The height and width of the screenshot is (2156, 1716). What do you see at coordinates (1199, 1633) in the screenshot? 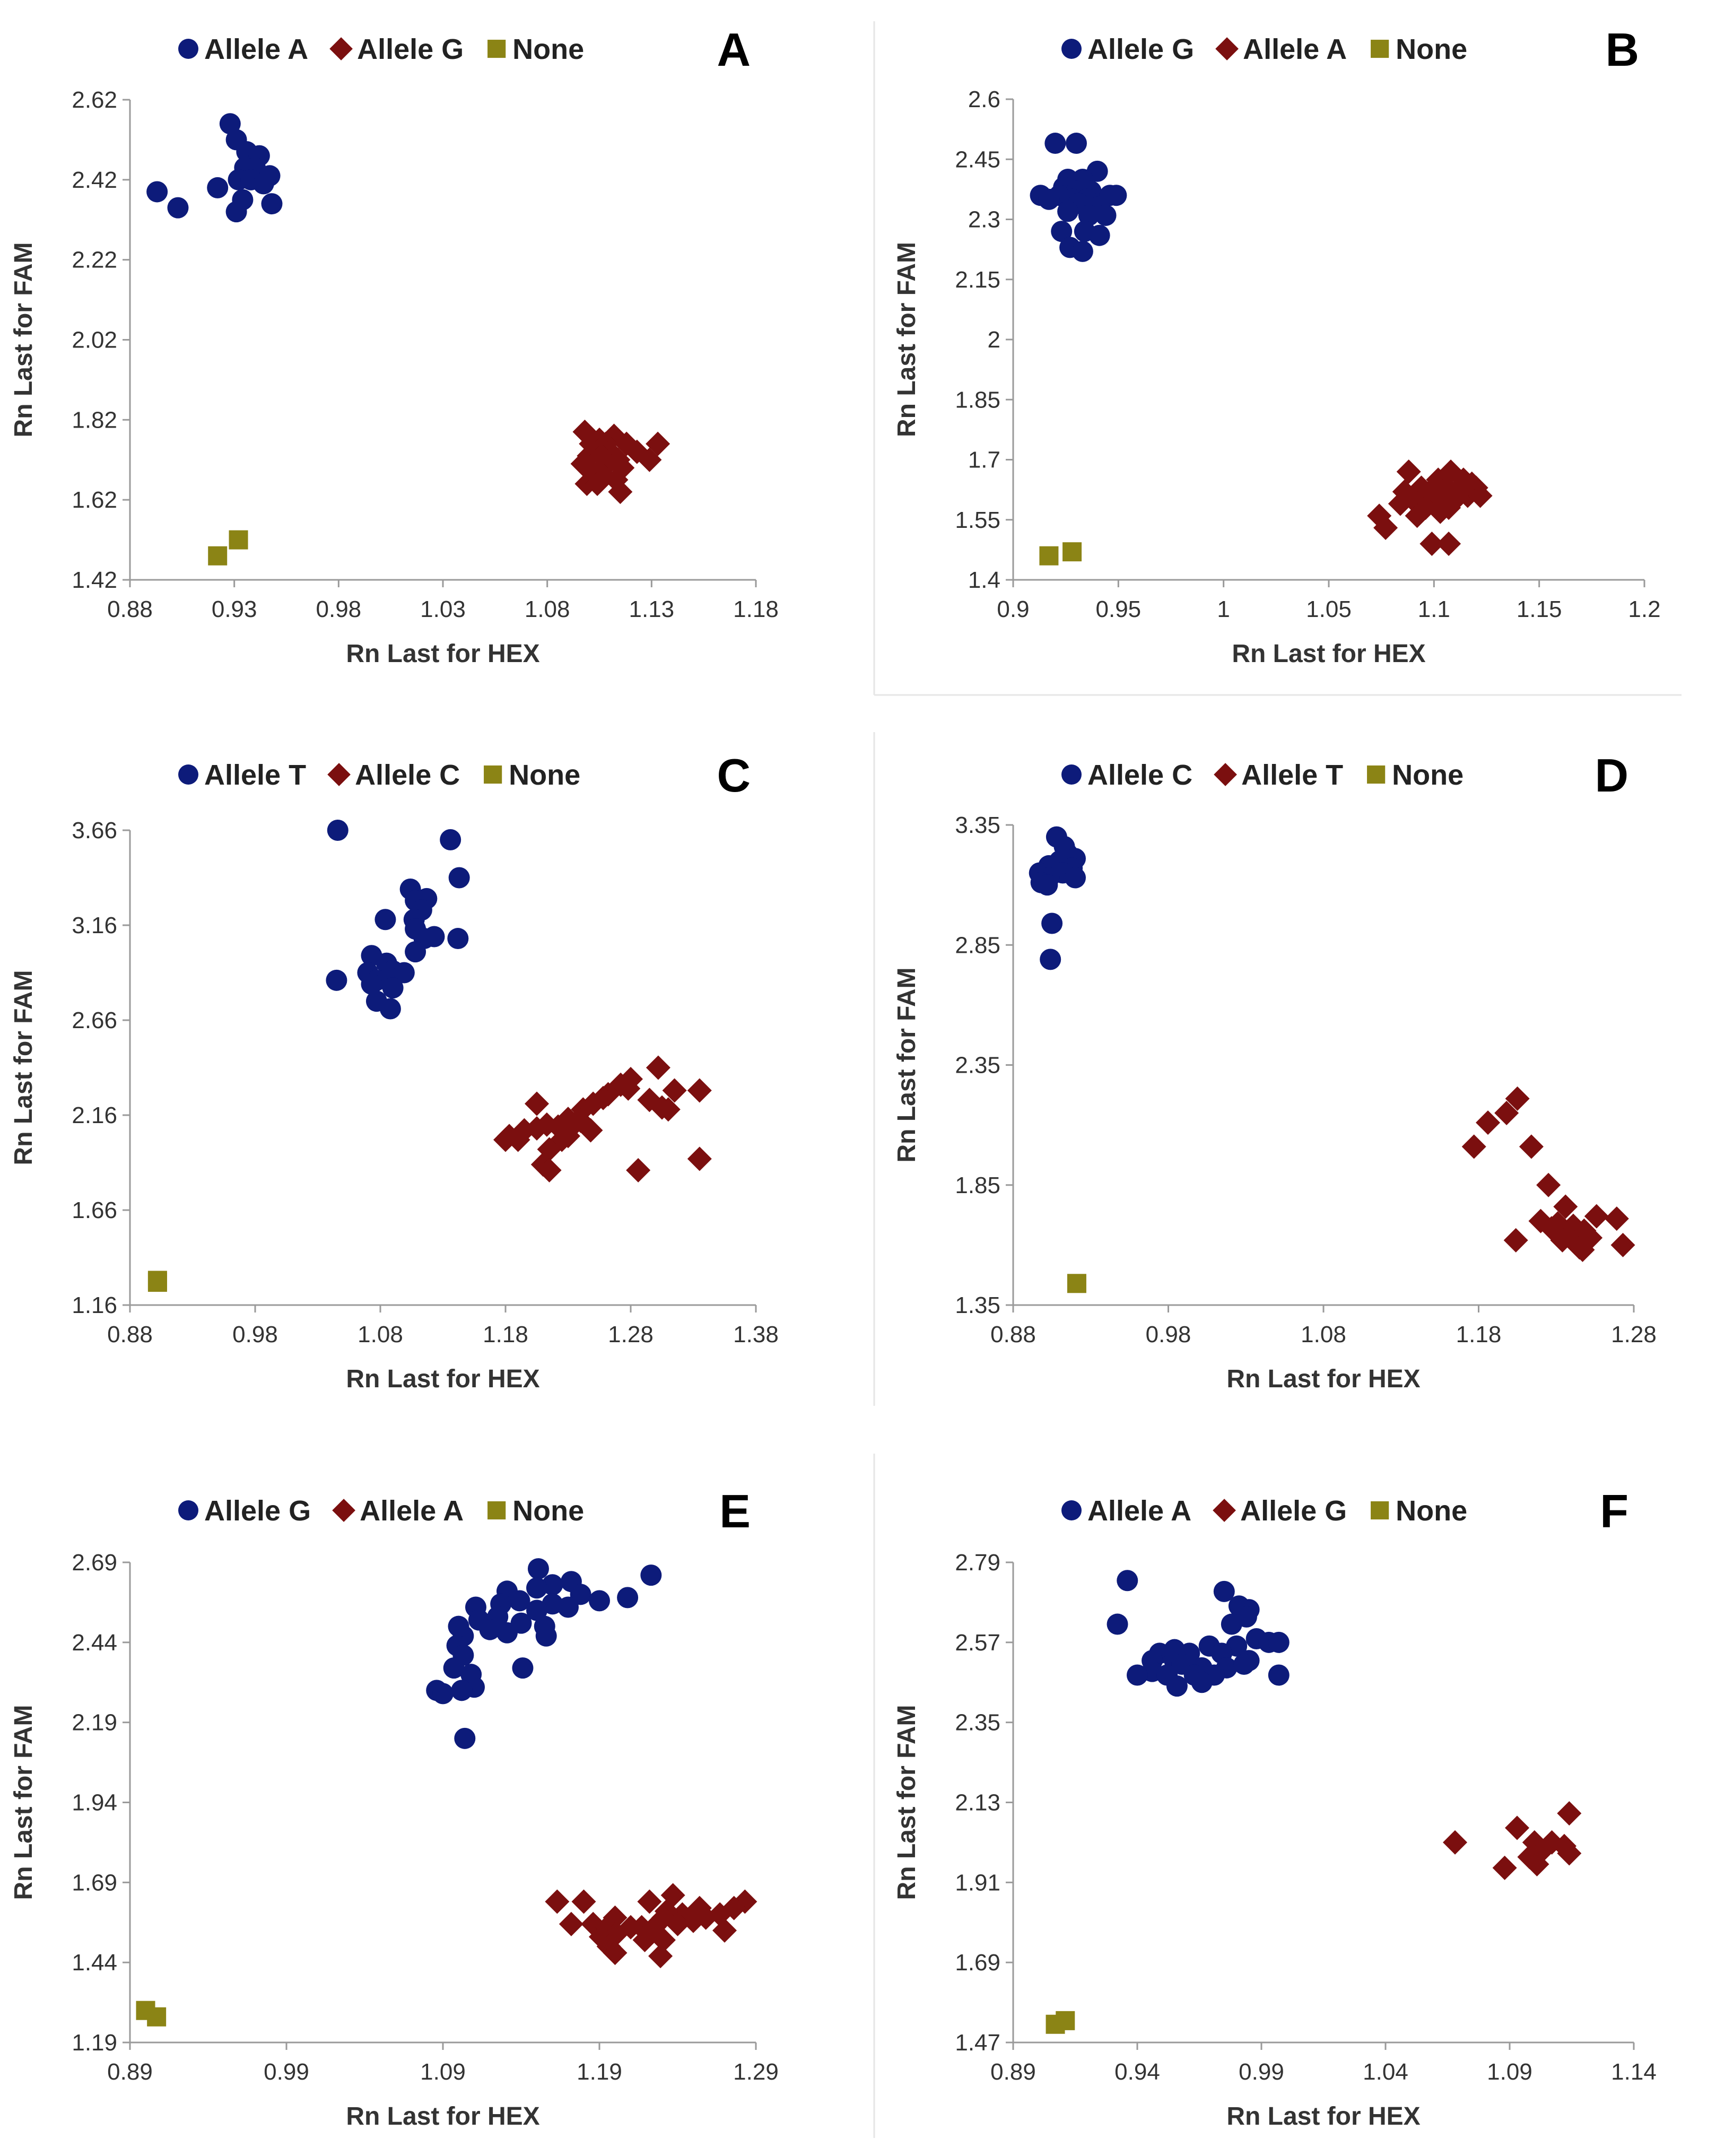
I see `series-allele-a` at bounding box center [1199, 1633].